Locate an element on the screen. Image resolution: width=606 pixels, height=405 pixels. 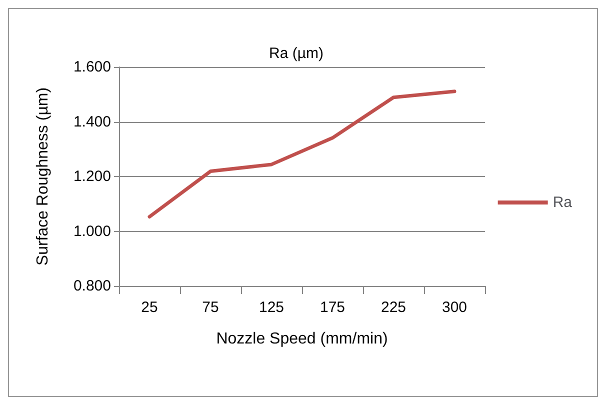
y-tick-label: 1.400 is located at coordinates (92, 121).